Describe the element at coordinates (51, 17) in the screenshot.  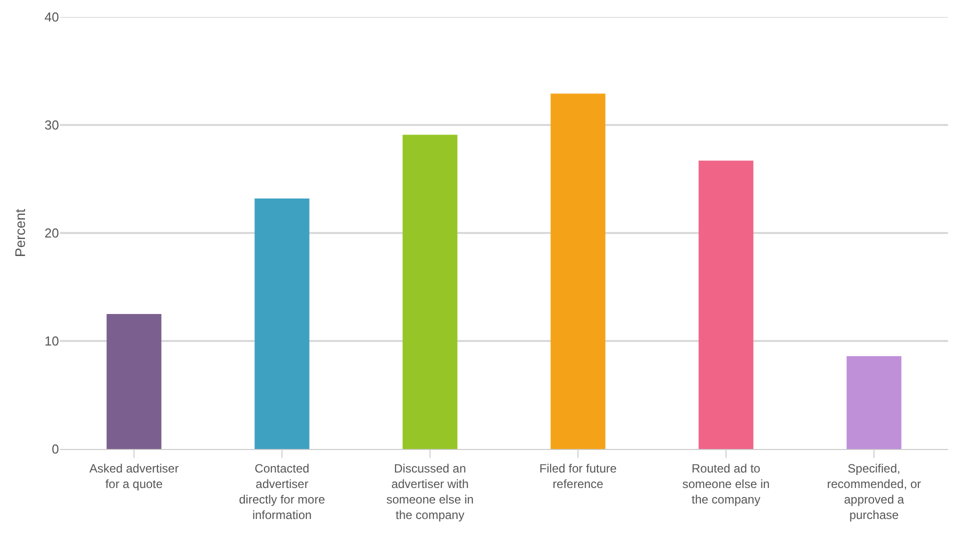
I see `y-tick-label: 40` at that location.